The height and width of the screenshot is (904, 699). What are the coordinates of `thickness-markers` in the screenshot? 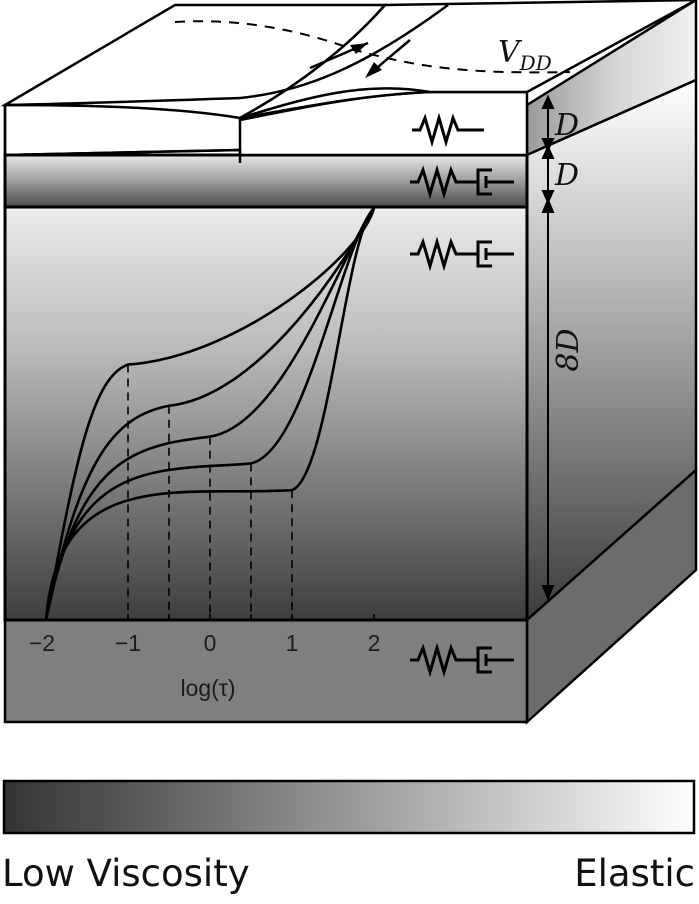 It's located at (548, 347).